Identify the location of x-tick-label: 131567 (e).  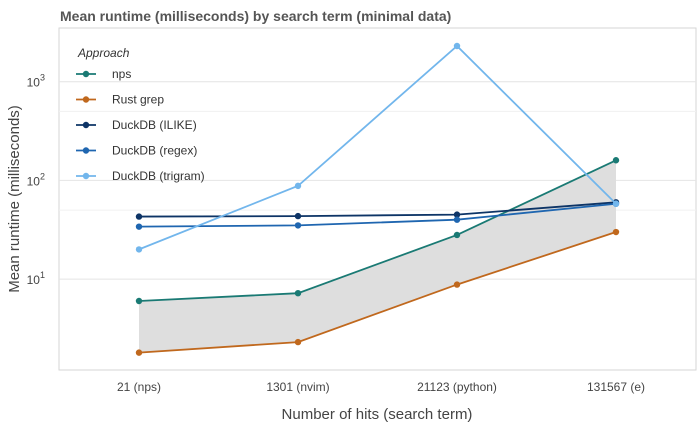
(616, 387).